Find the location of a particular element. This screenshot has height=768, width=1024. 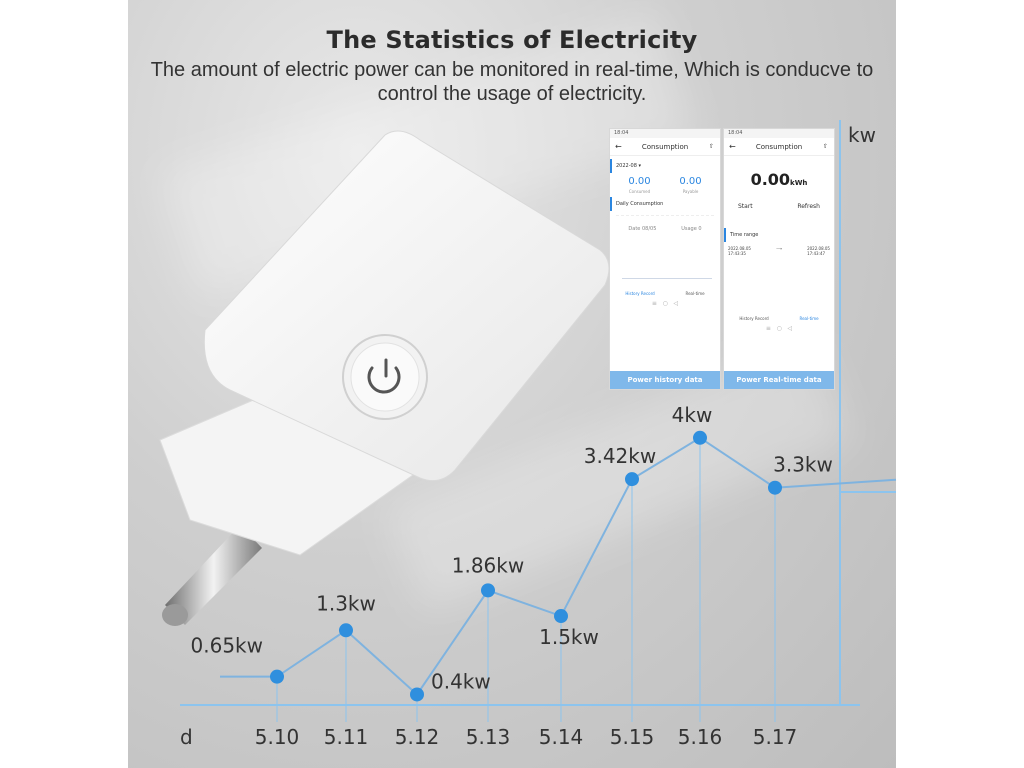

to-date: 2022.08.05 is located at coordinates (818, 248).